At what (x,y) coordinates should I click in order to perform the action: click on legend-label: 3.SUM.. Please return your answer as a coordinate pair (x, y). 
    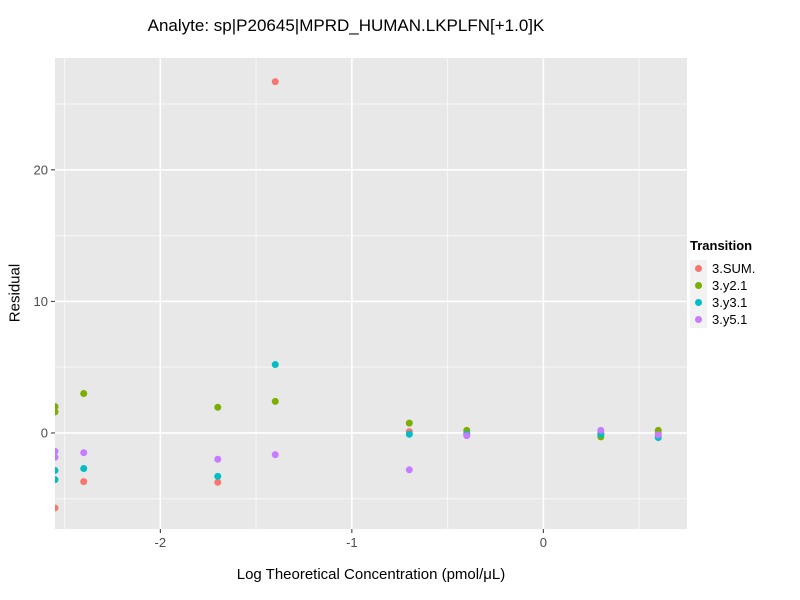
    Looking at the image, I should click on (734, 268).